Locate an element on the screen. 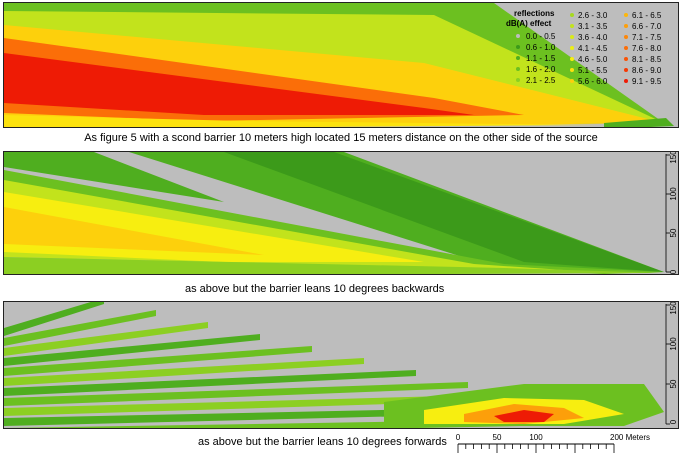 This screenshot has height=455, width=682. legend-label: 9.1 - 9.5 is located at coordinates (647, 81).